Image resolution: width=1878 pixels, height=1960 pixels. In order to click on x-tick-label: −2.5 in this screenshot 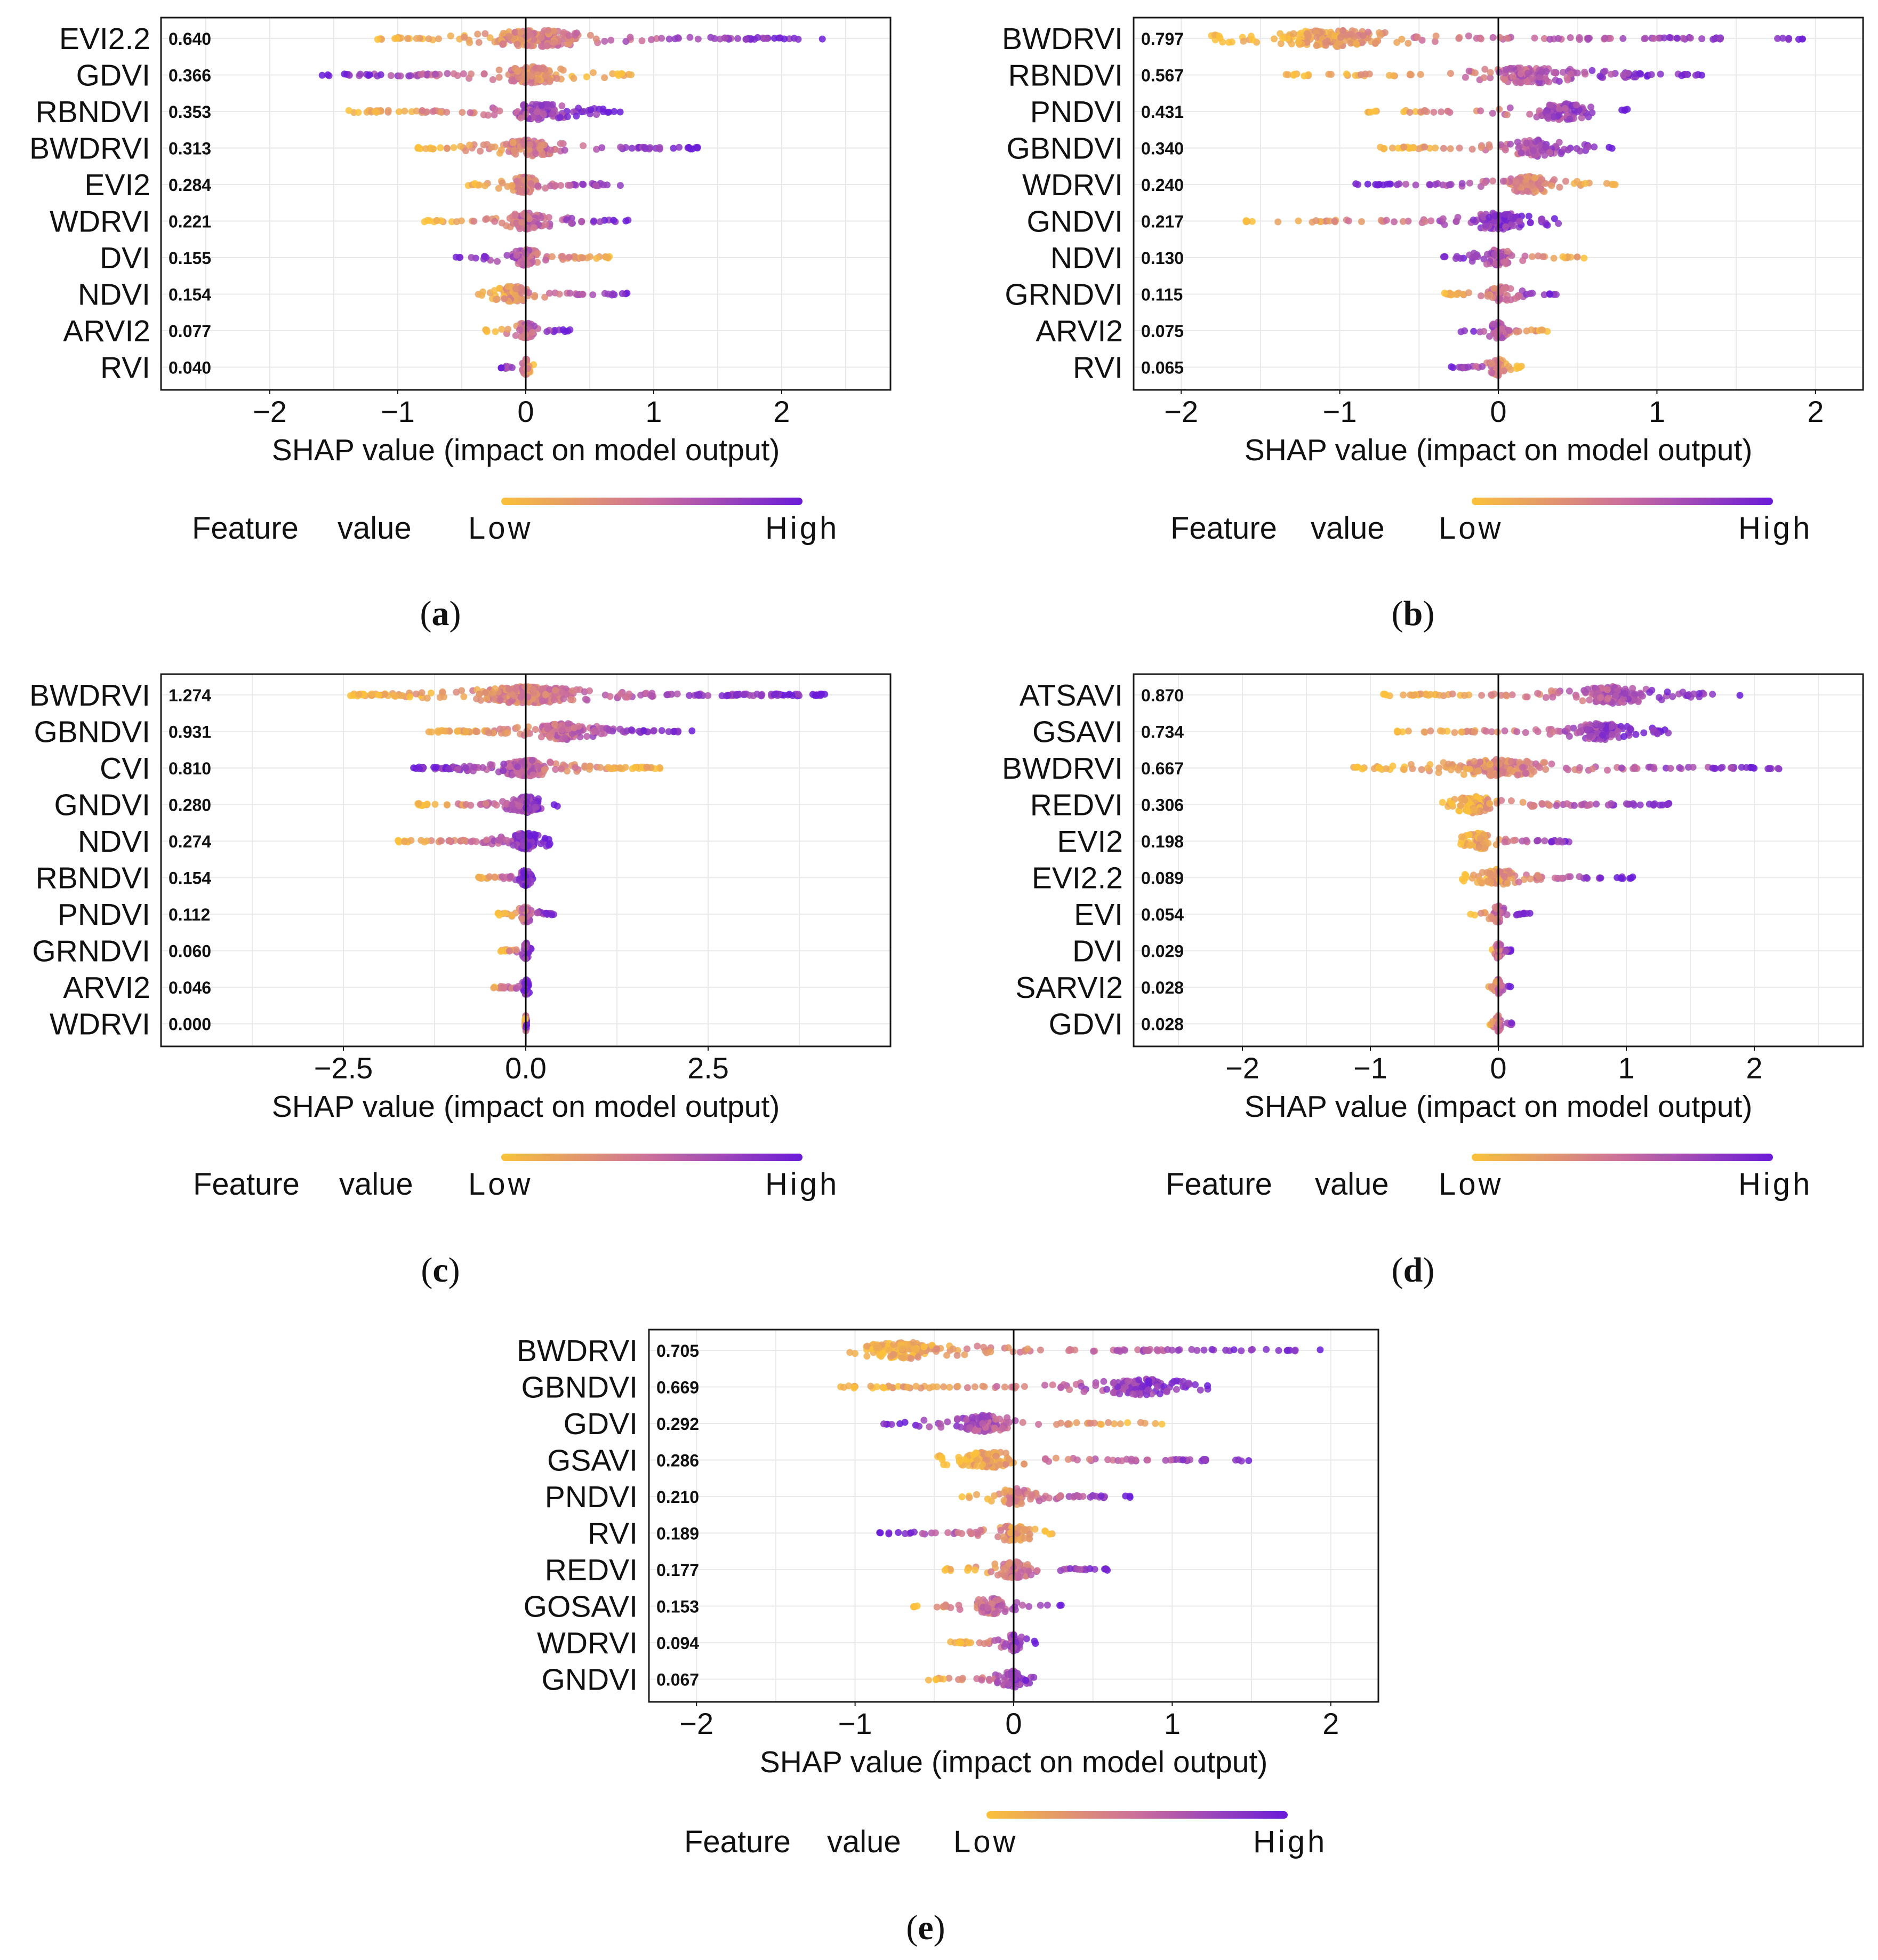, I will do `click(343, 1068)`.